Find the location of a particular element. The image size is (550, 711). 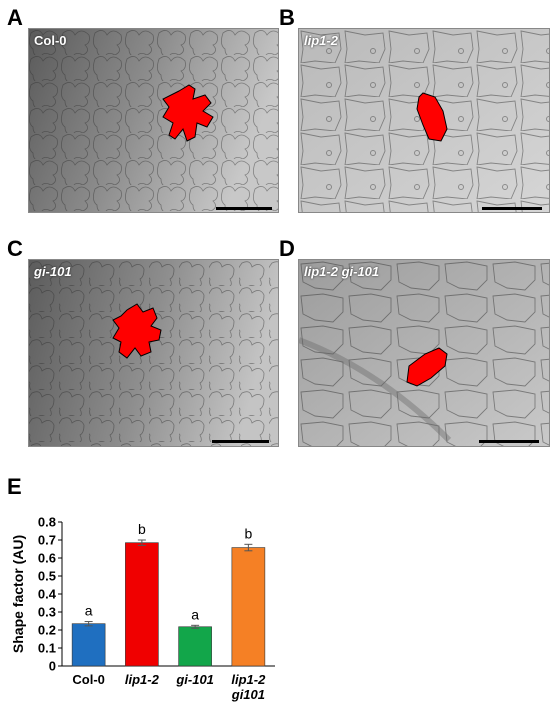

x-tick-label: gi-101 is located at coordinates (194, 679).